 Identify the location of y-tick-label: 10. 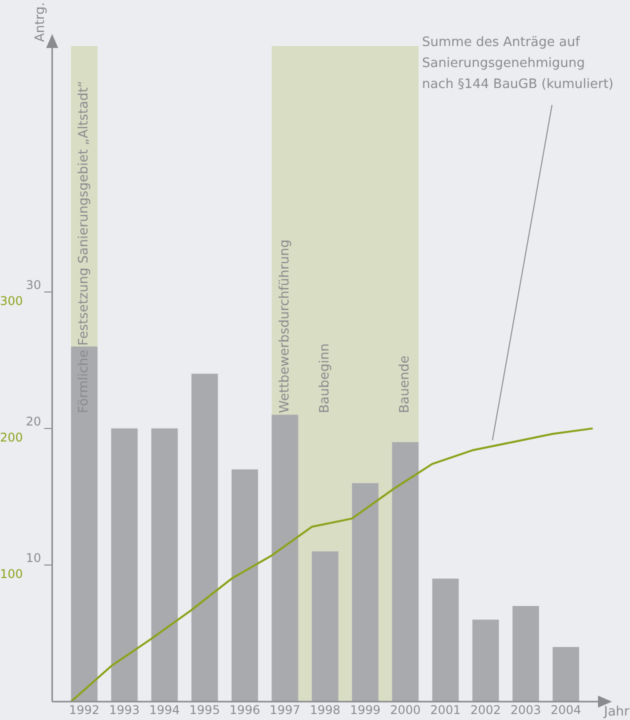
(34, 558).